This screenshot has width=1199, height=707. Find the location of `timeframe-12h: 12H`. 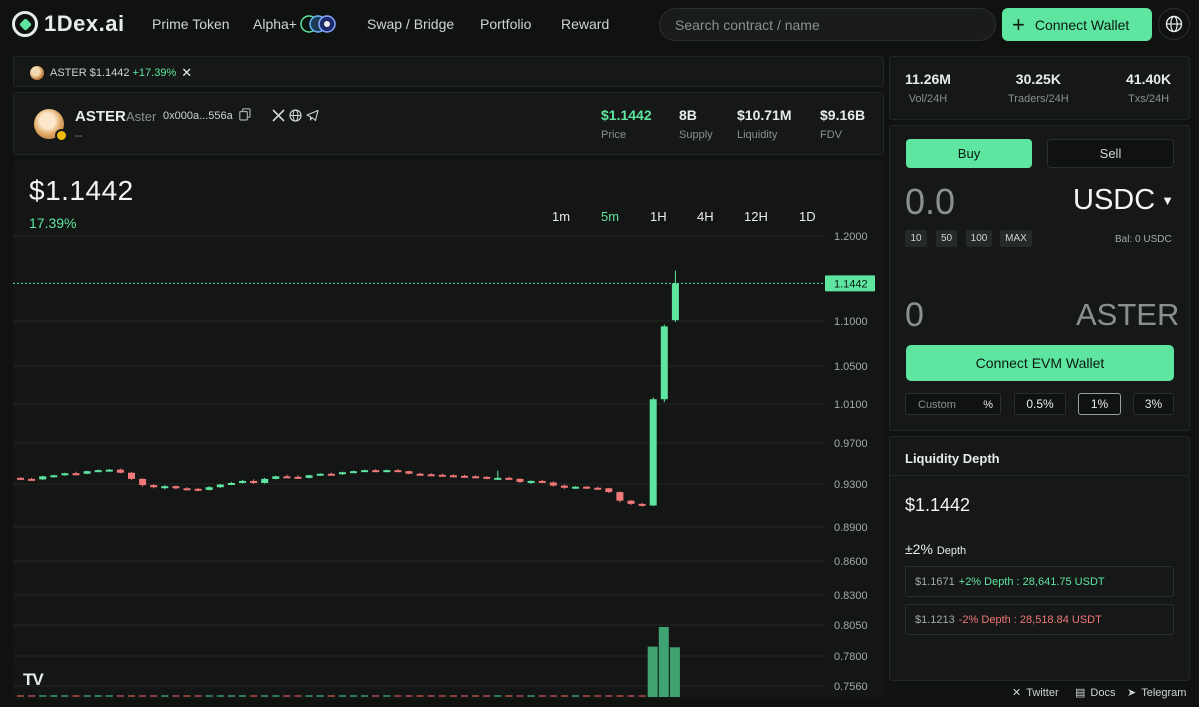

timeframe-12h: 12H is located at coordinates (756, 216).